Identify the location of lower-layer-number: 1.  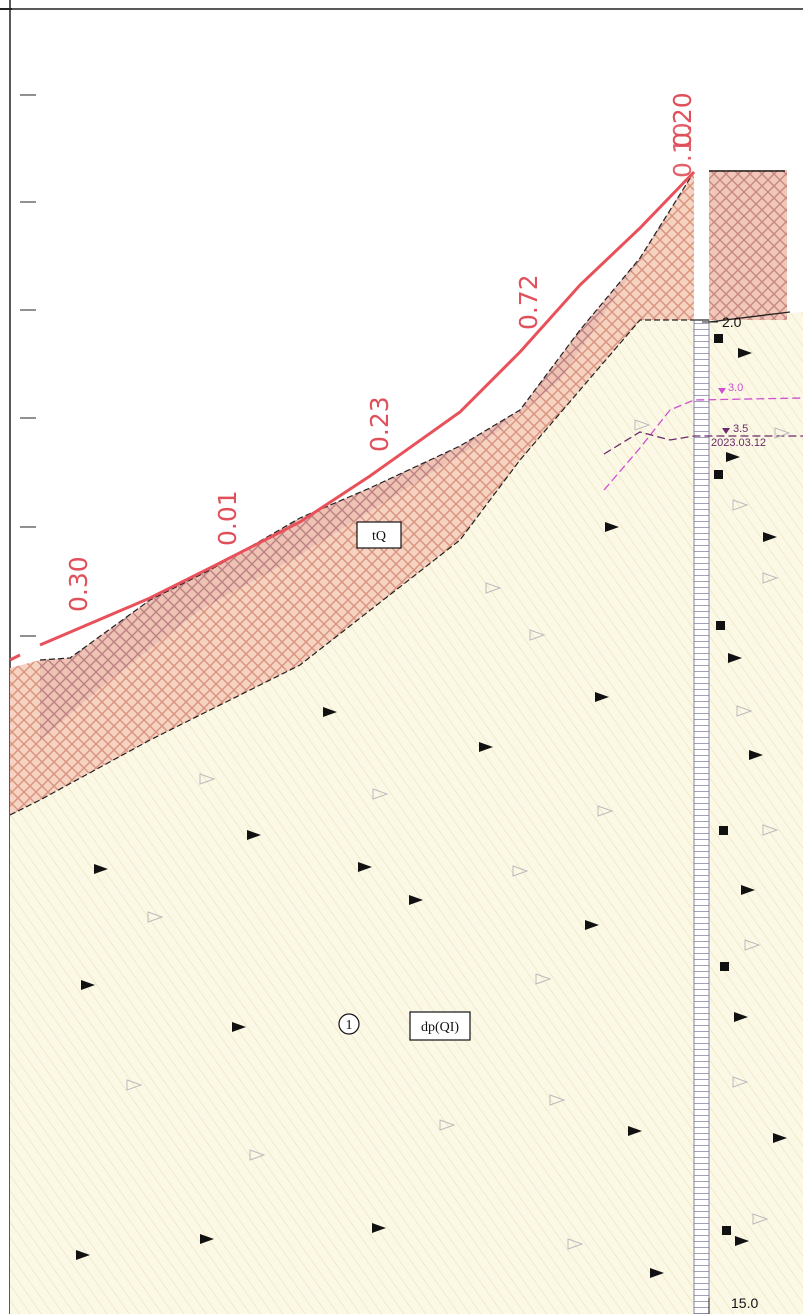
(349, 1025).